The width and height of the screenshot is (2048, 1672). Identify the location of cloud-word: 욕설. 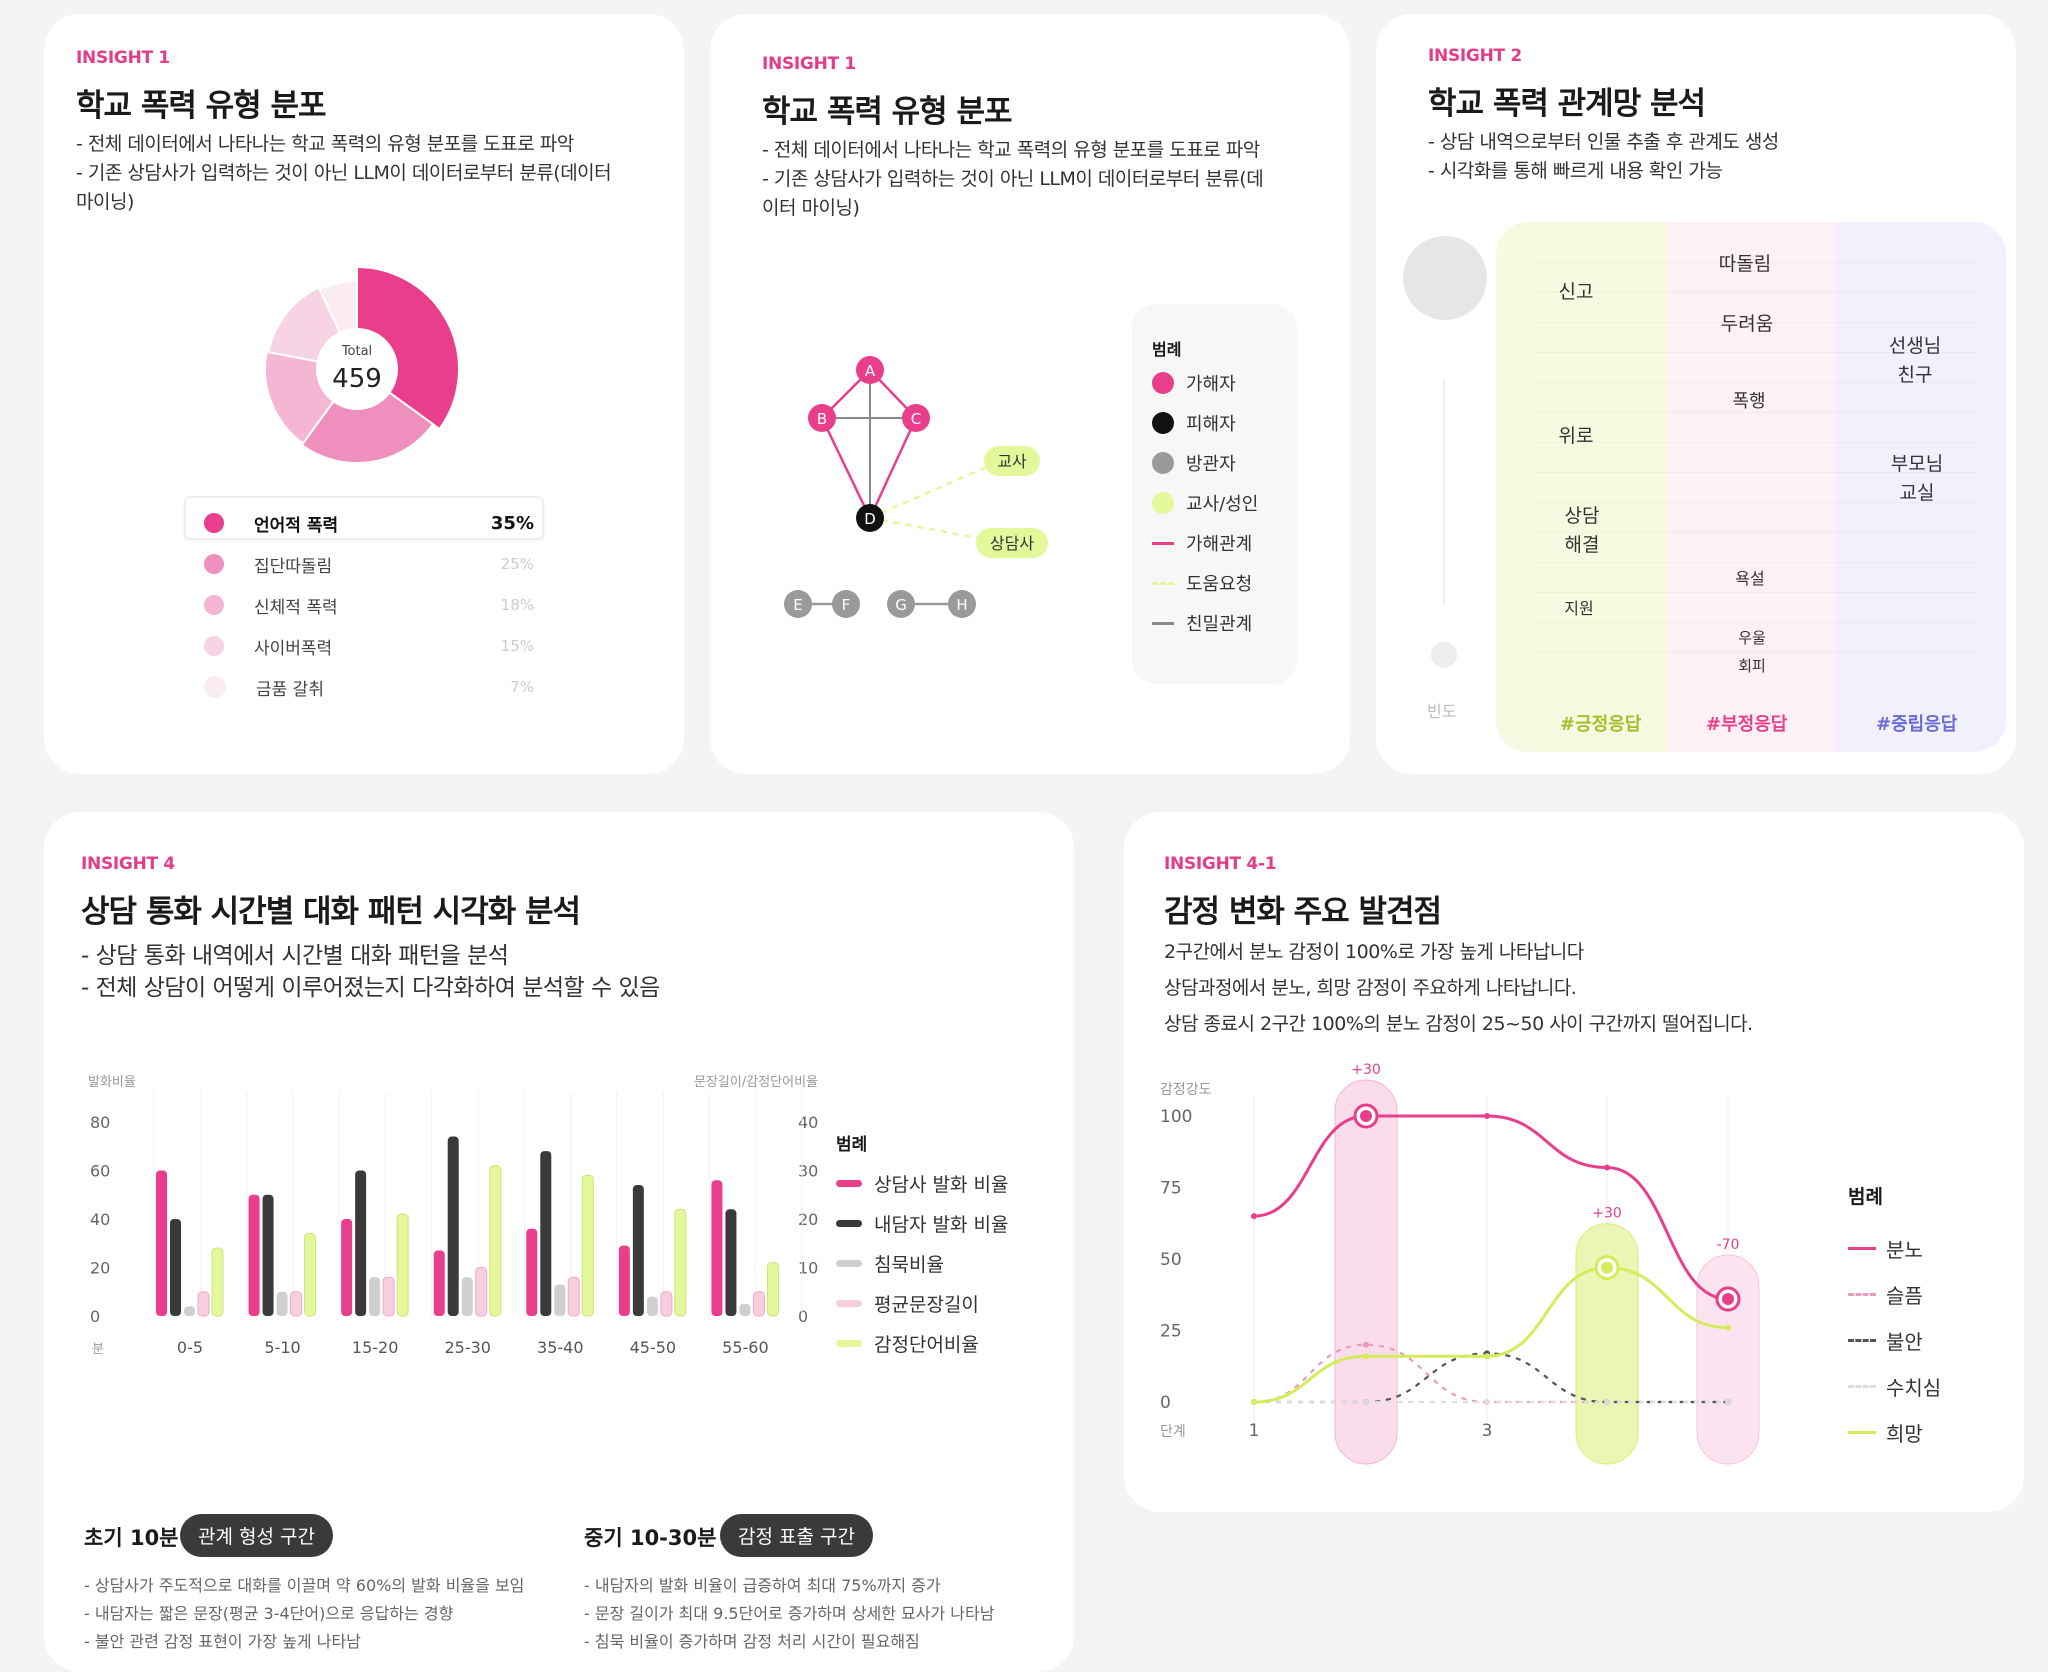
(1750, 578).